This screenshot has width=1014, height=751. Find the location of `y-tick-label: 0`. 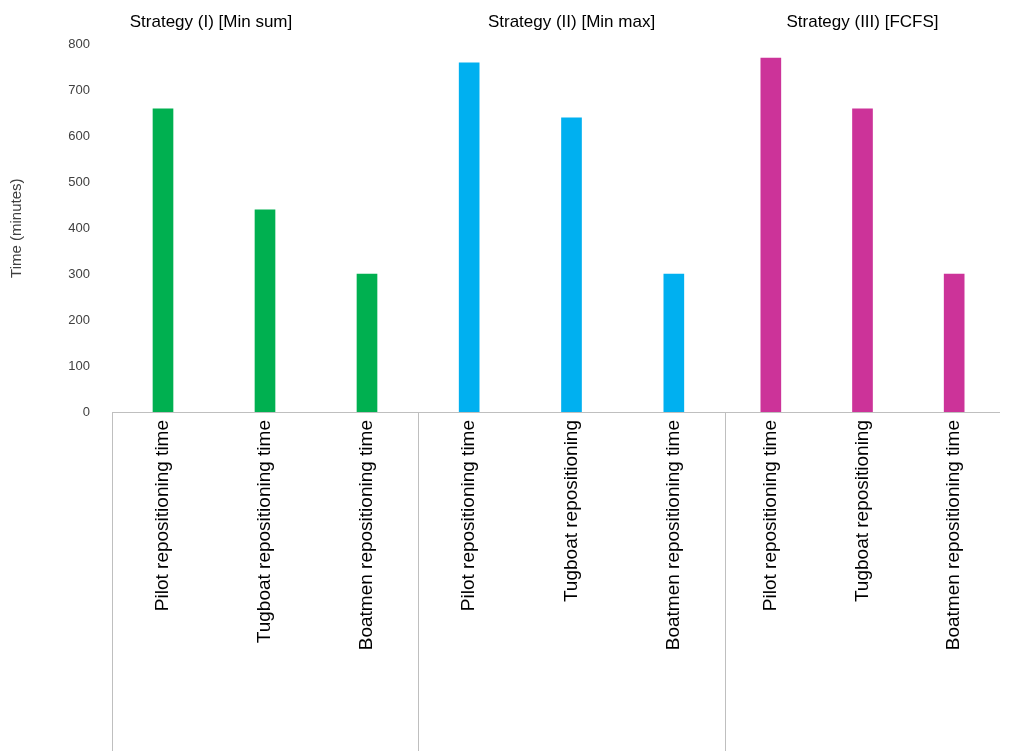

y-tick-label: 0 is located at coordinates (86, 411).